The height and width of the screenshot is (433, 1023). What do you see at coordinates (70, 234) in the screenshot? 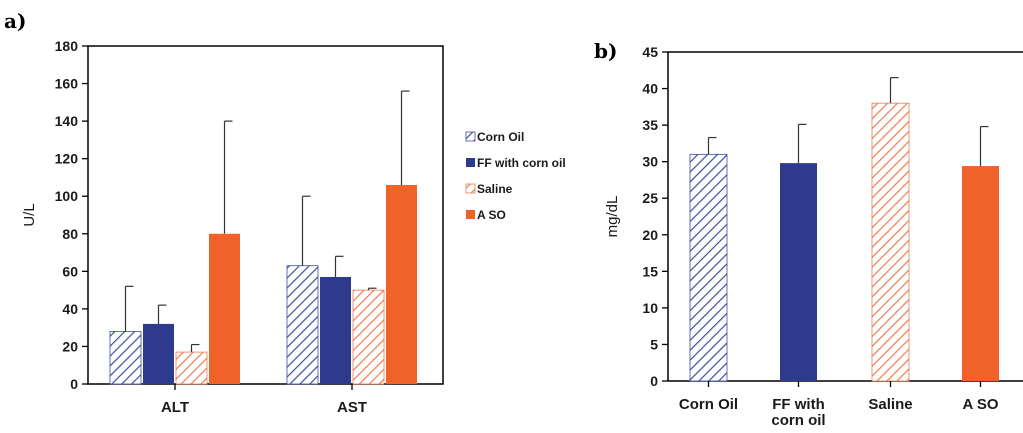
I see `y-tick-label-a: 80` at bounding box center [70, 234].